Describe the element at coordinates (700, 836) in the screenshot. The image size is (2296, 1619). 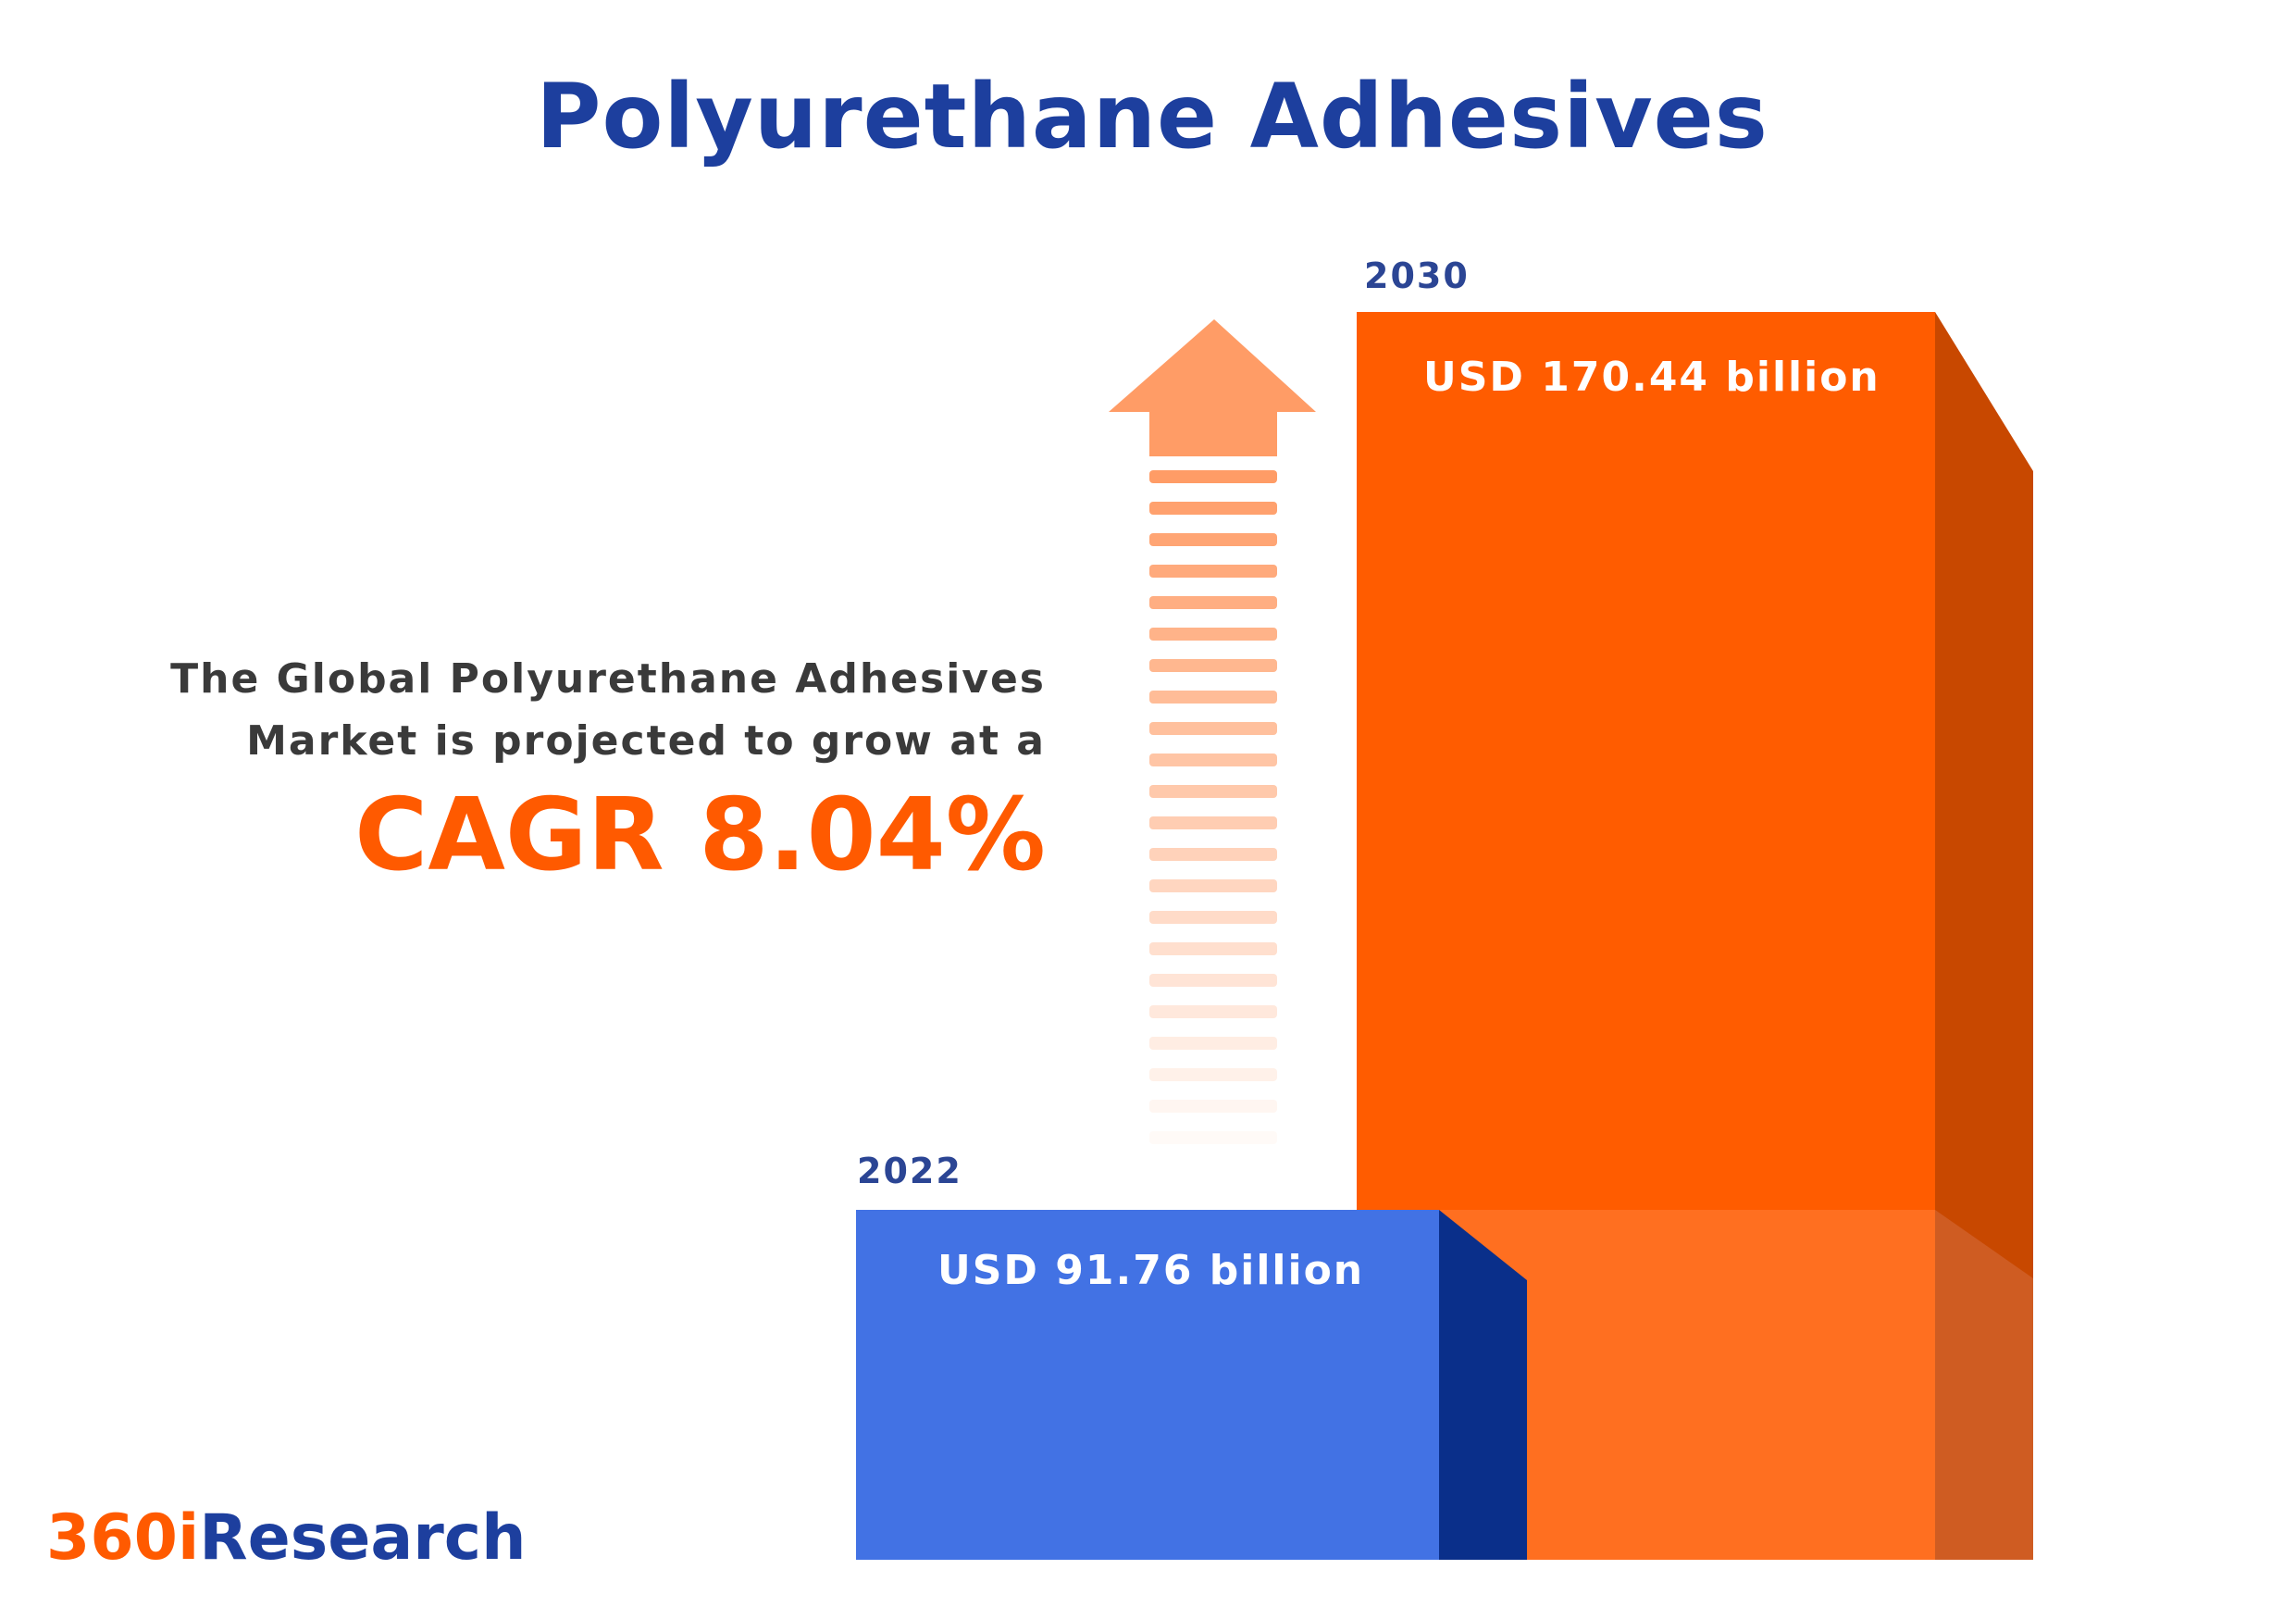
I see `cagr-value: CAGR 8.04%` at that location.